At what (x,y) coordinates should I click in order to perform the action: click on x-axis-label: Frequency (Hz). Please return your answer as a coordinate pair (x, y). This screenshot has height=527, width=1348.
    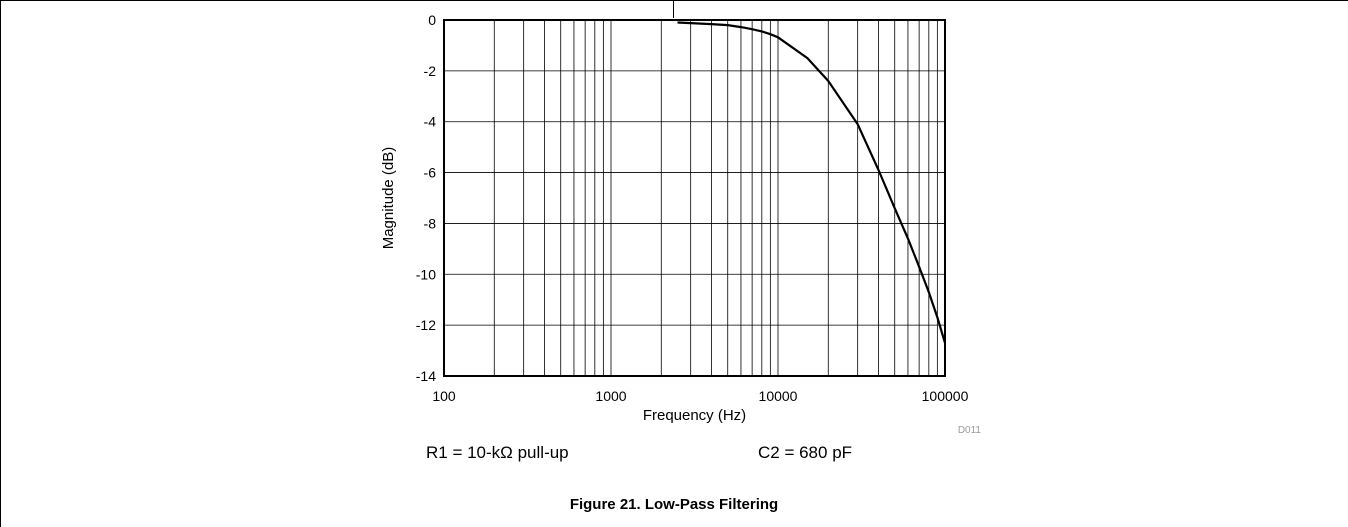
    Looking at the image, I should click on (694, 415).